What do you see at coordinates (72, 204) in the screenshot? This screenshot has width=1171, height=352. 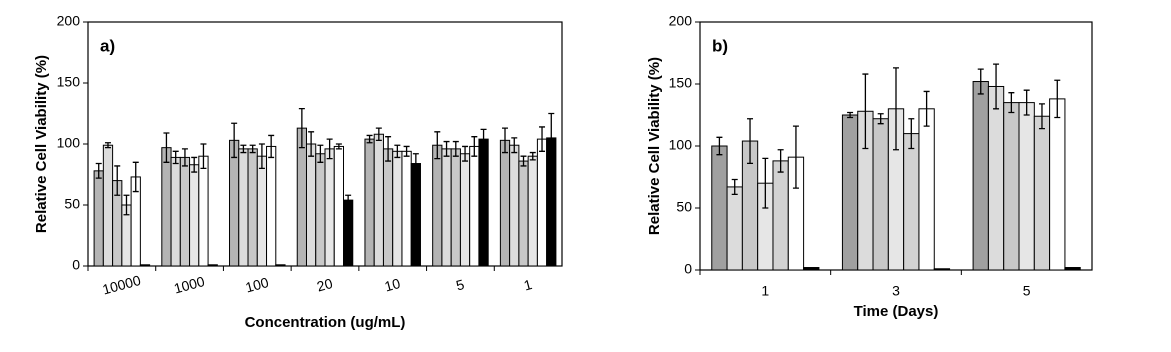 I see `y-tick-label: 50` at bounding box center [72, 204].